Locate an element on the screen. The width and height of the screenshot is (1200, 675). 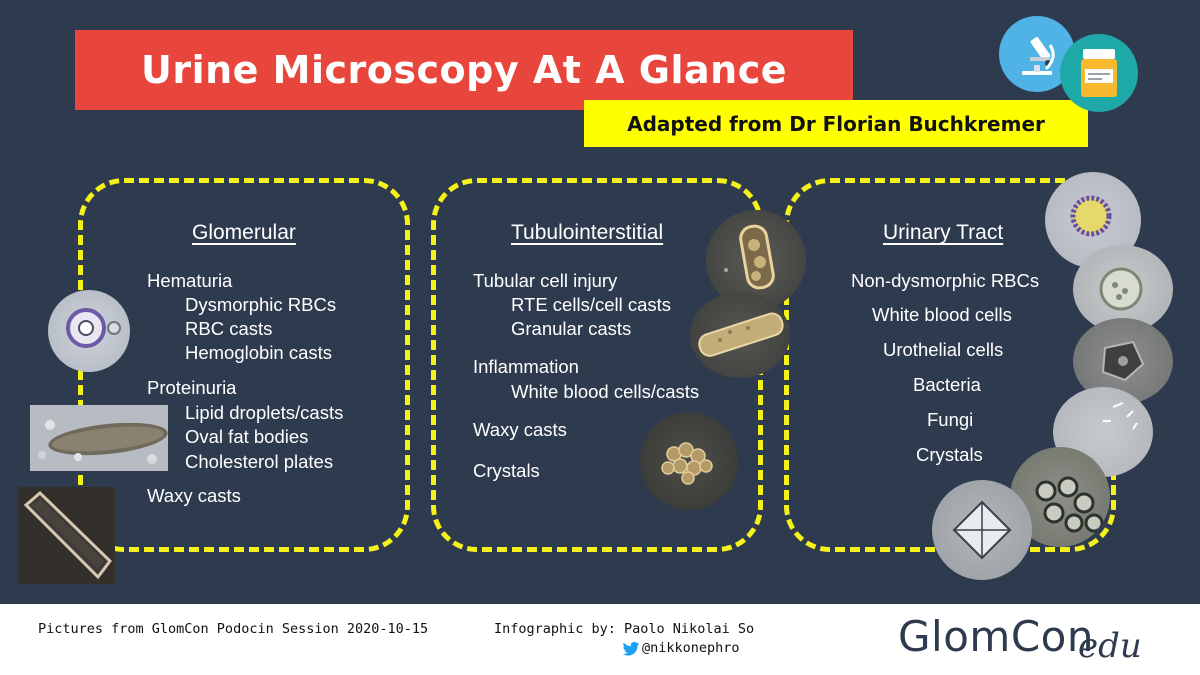
list-item: RBC casts is located at coordinates (229, 328).